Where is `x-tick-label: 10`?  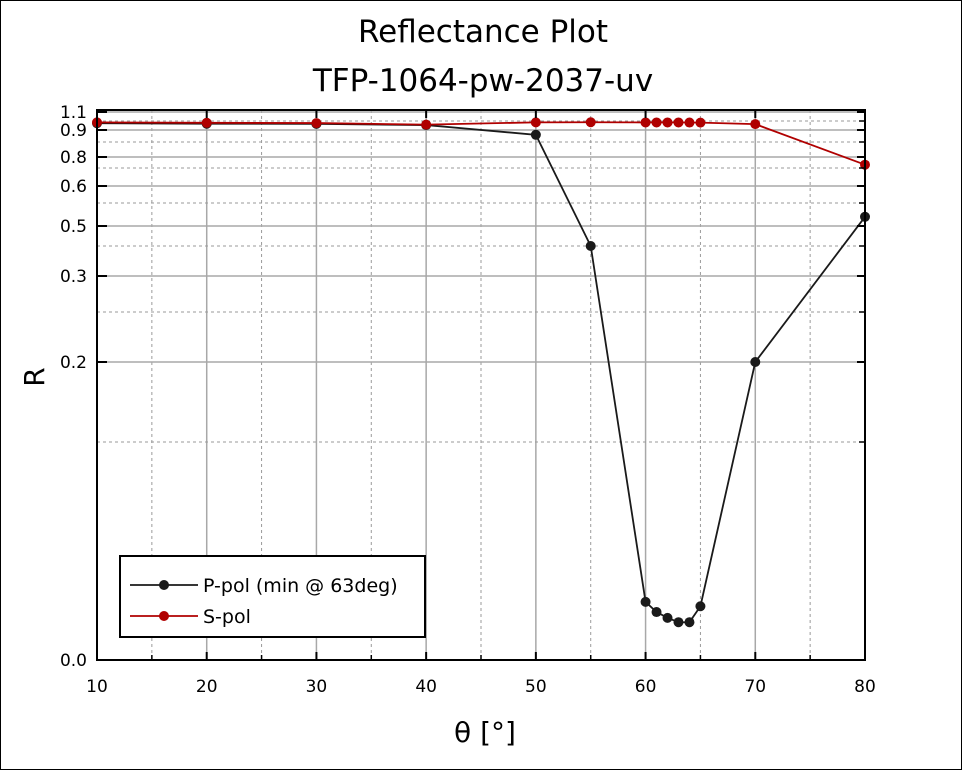 x-tick-label: 10 is located at coordinates (97, 687).